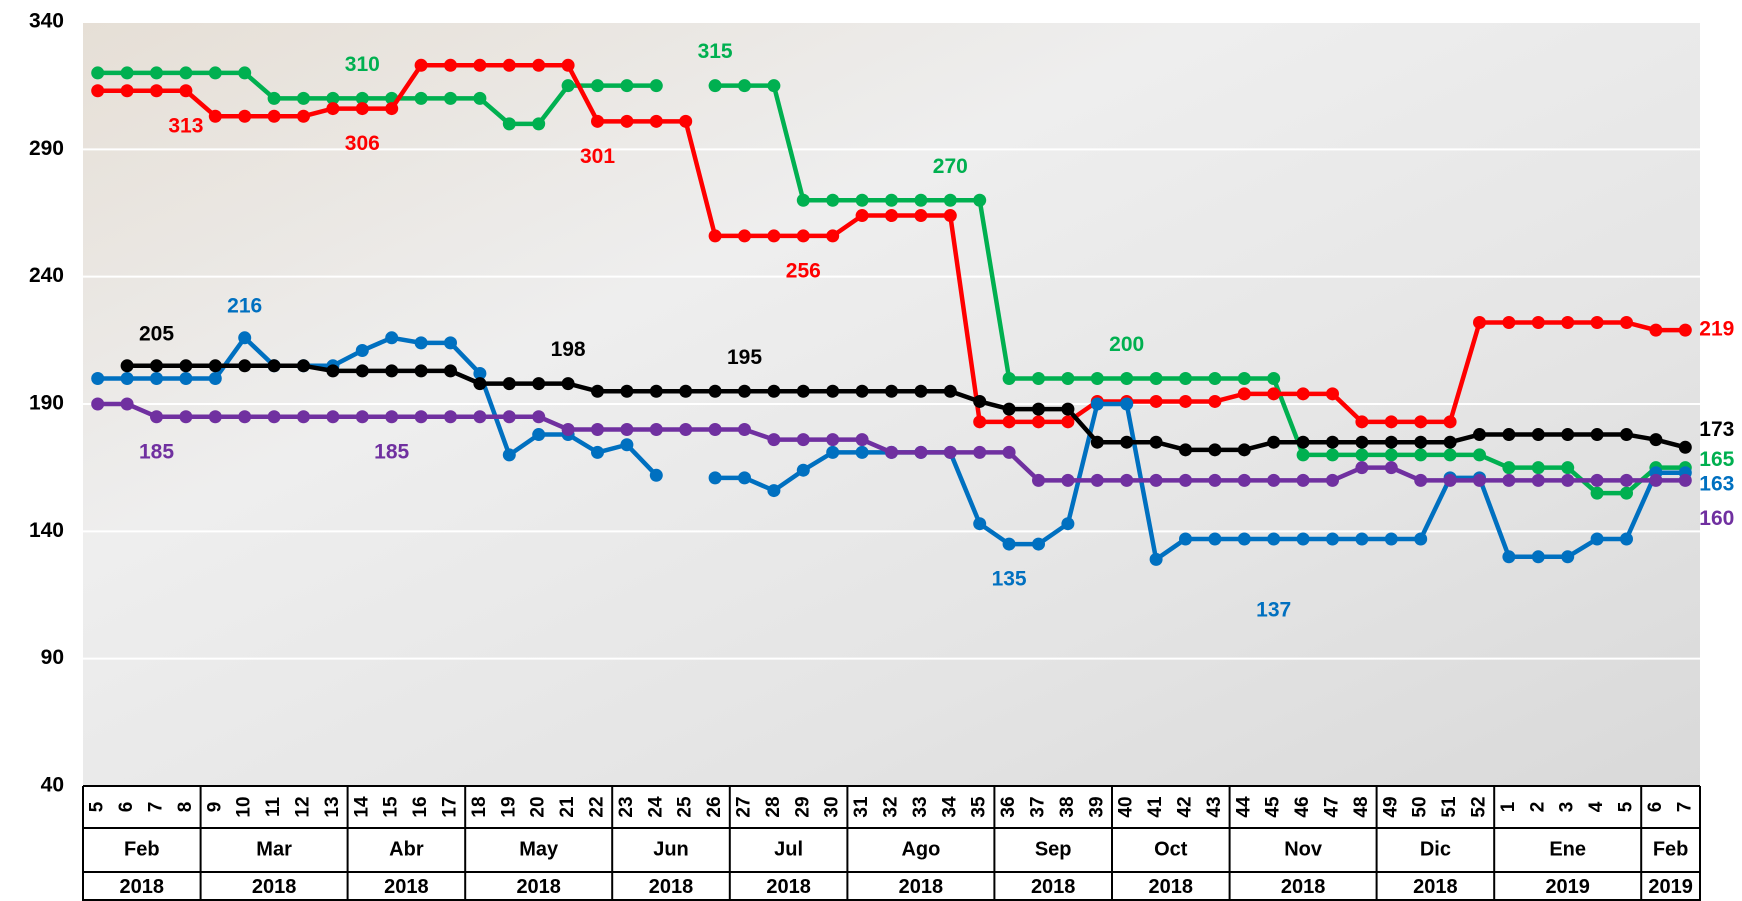 This screenshot has width=1742, height=901. Describe the element at coordinates (1567, 887) in the screenshot. I see `year-label: 2019` at that location.